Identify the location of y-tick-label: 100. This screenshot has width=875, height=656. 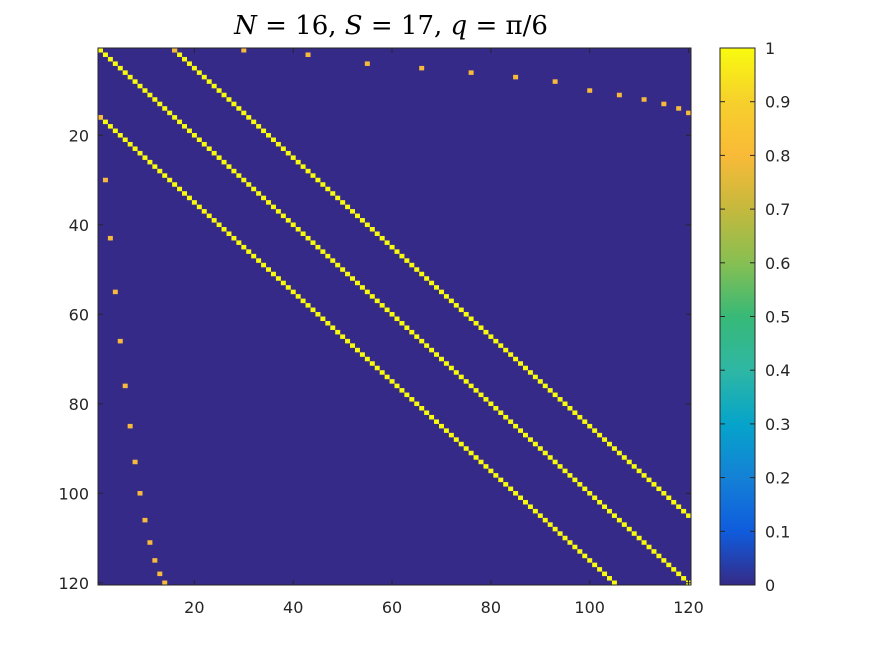
(73, 493).